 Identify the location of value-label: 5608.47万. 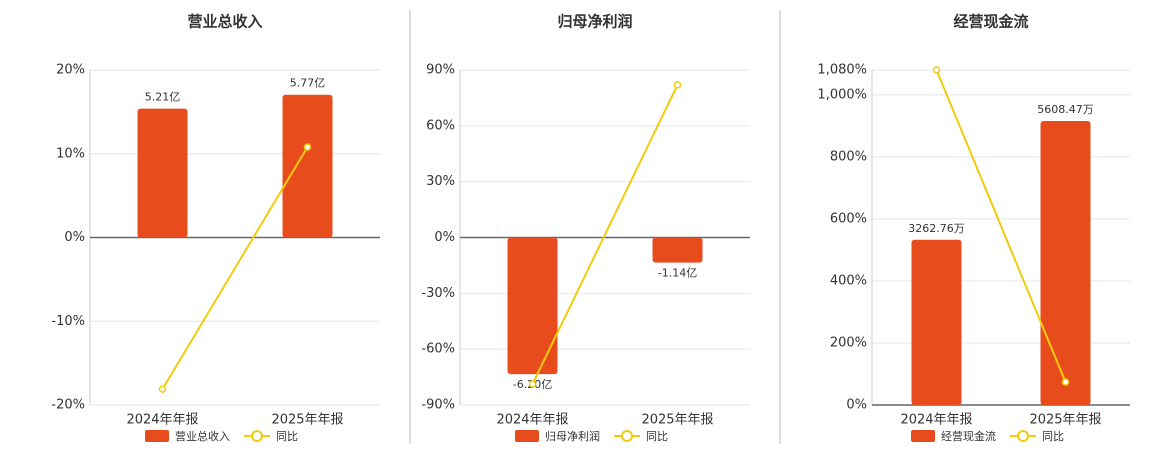
(1065, 109).